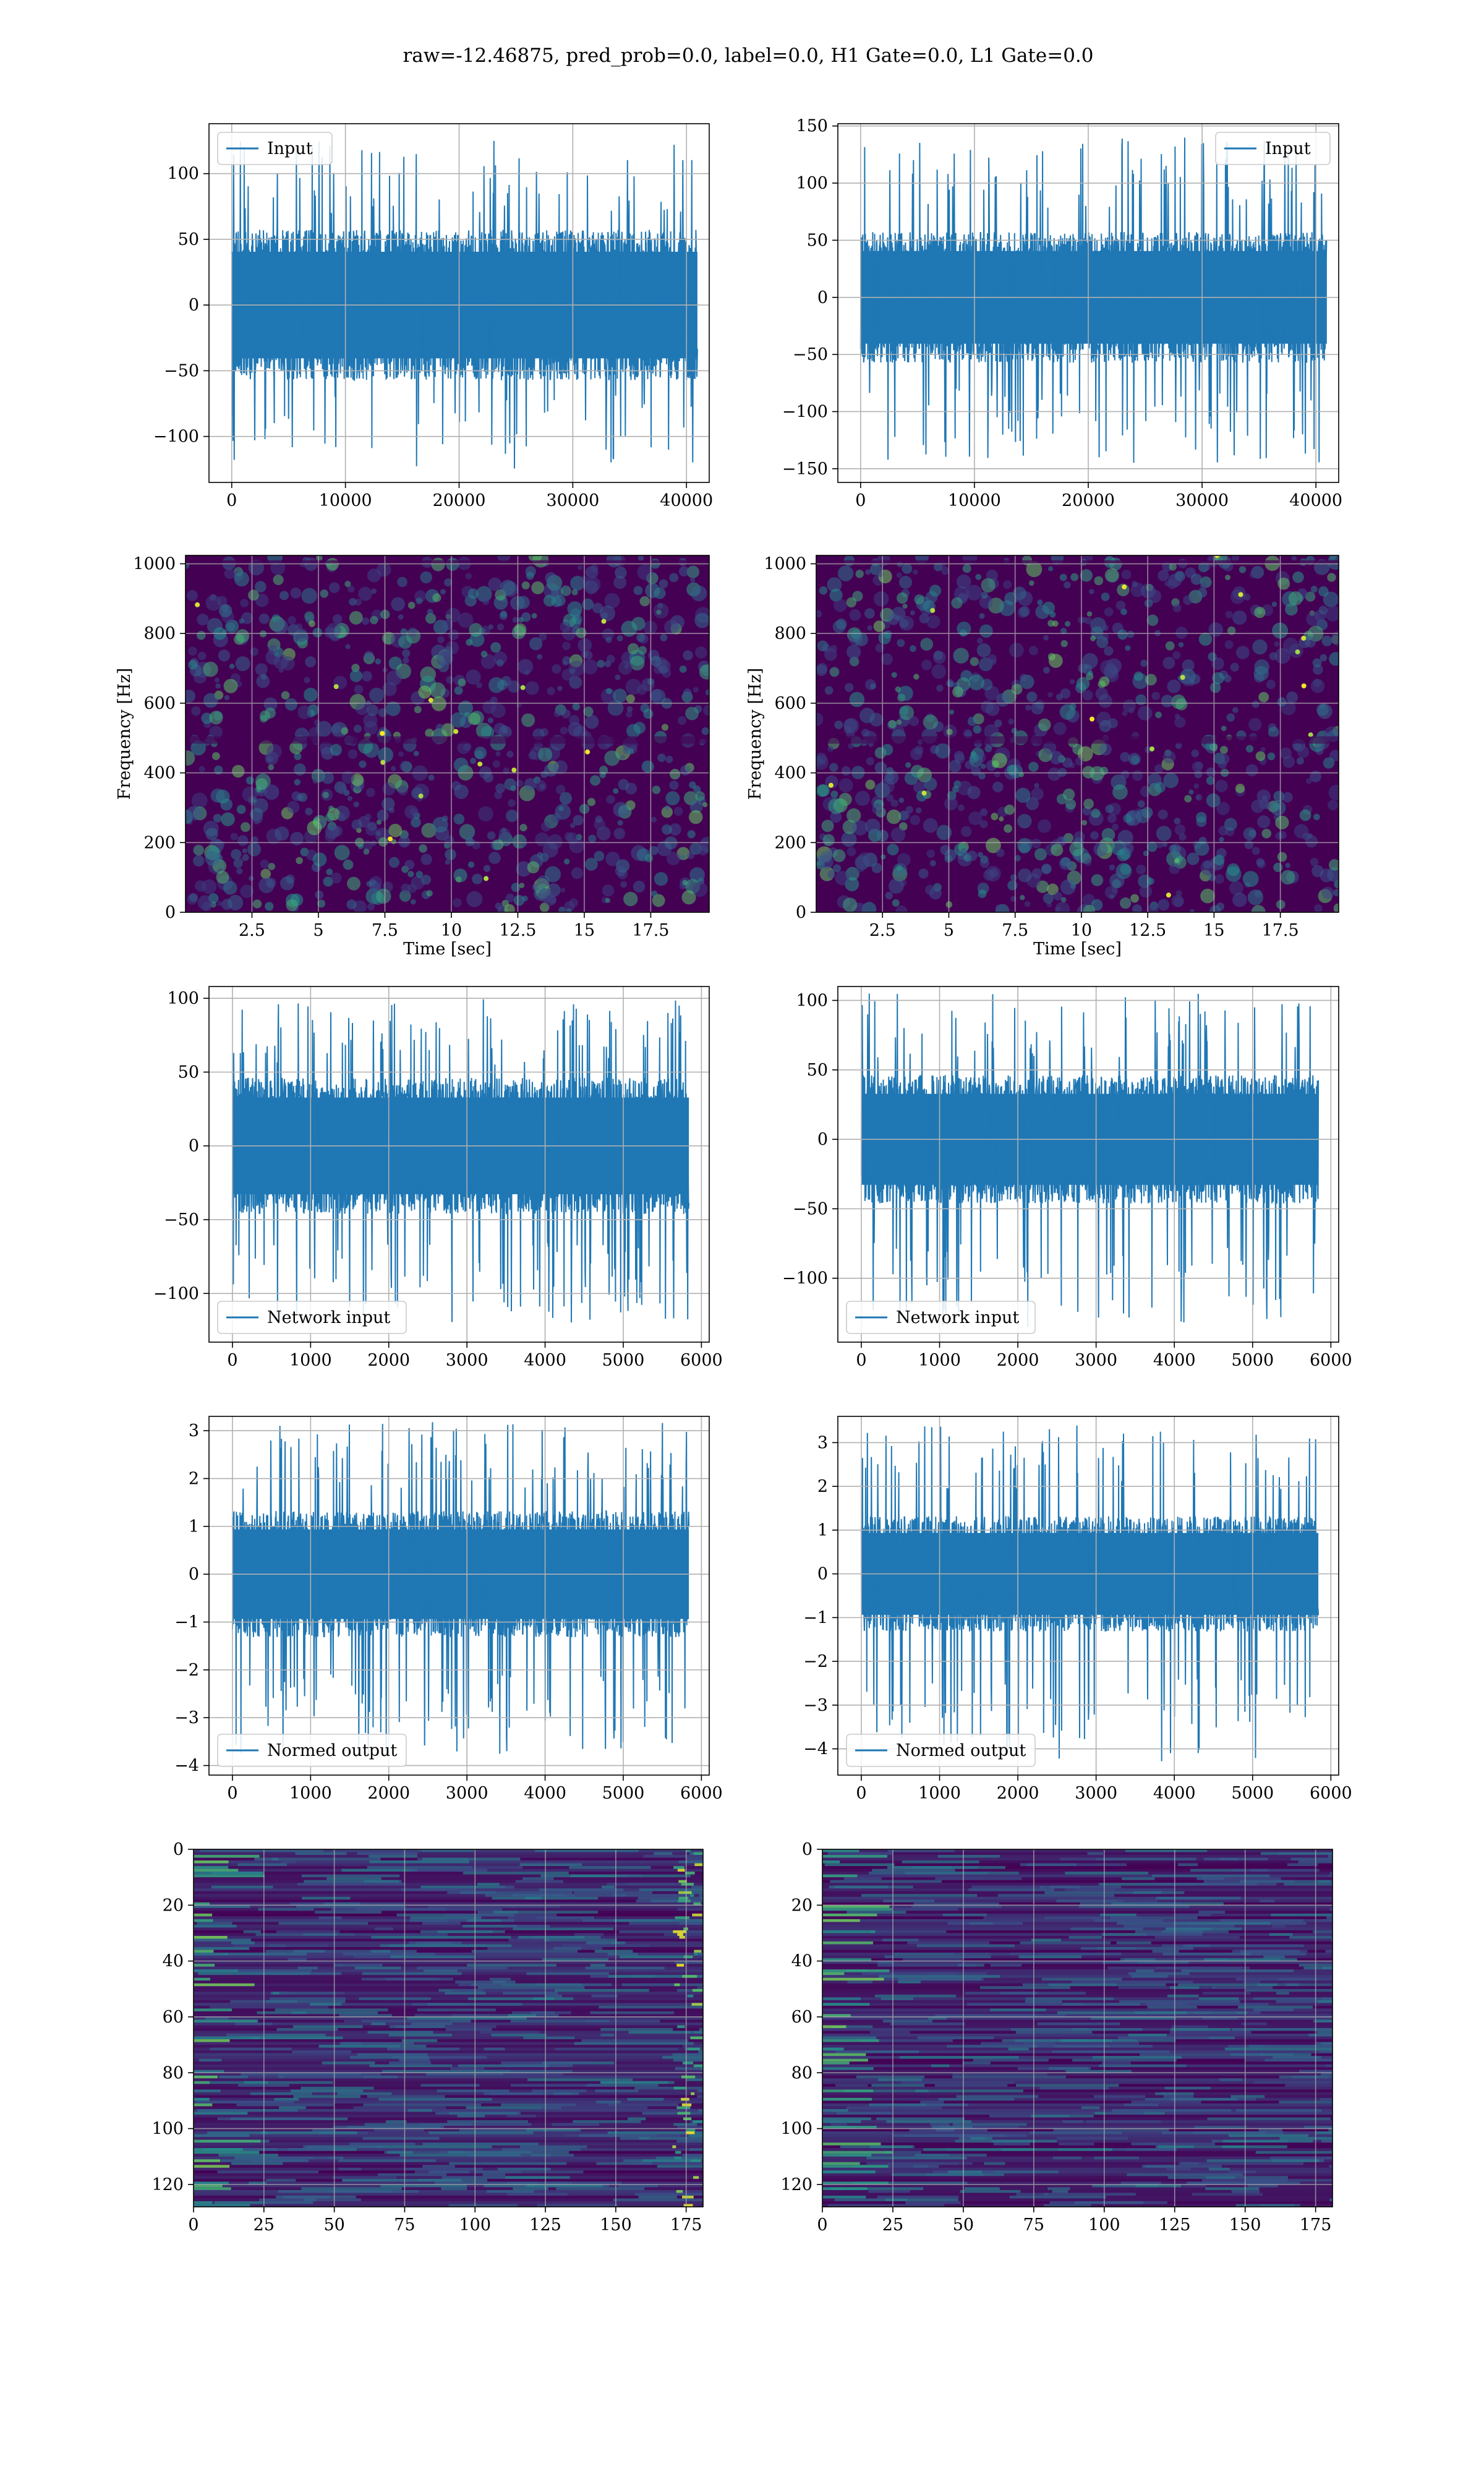  What do you see at coordinates (467, 1361) in the screenshot?
I see `x-tick-label: 3000` at bounding box center [467, 1361].